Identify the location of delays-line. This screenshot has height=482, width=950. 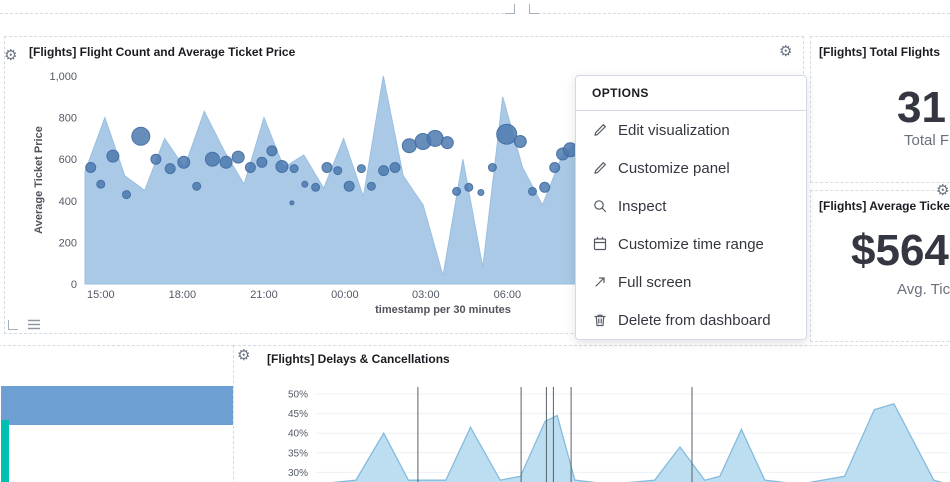
(637, 442).